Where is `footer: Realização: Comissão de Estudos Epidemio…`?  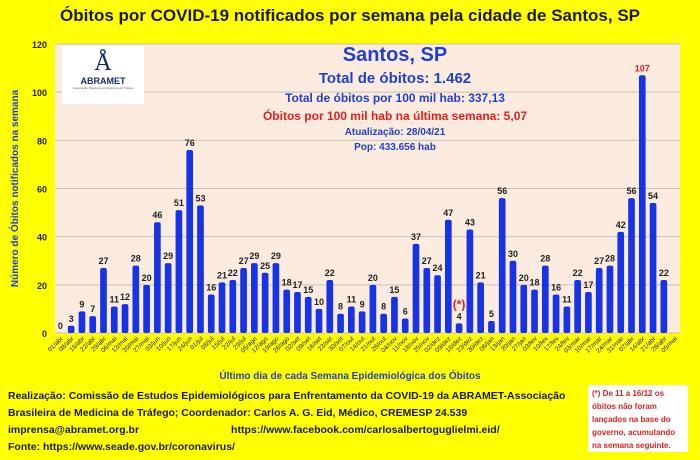
footer: Realização: Comissão de Estudos Epidemio… is located at coordinates (286, 422).